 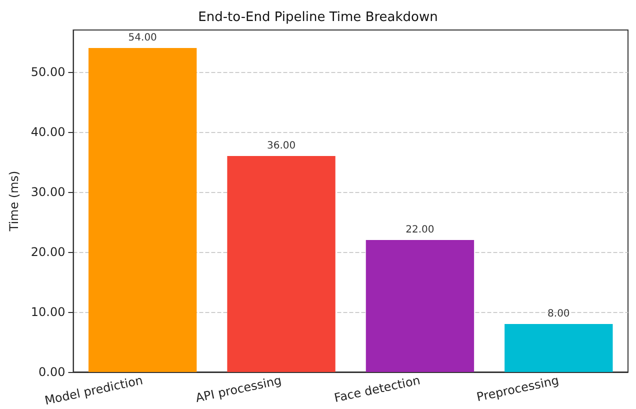 What do you see at coordinates (48, 132) in the screenshot?
I see `y-tick-label: 40.00` at bounding box center [48, 132].